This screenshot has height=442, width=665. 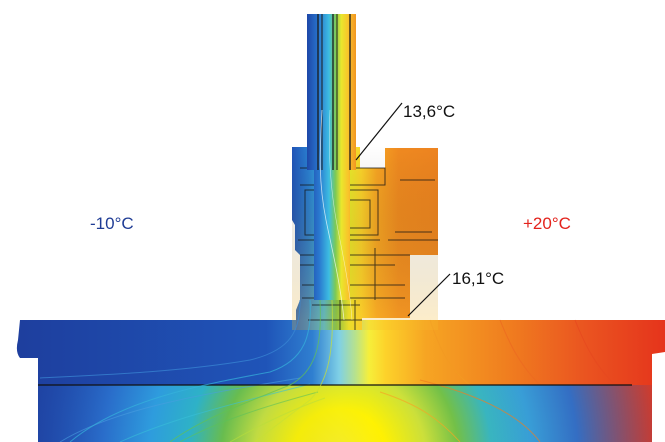 I want to click on leader-line-upper, so click(x=379, y=131).